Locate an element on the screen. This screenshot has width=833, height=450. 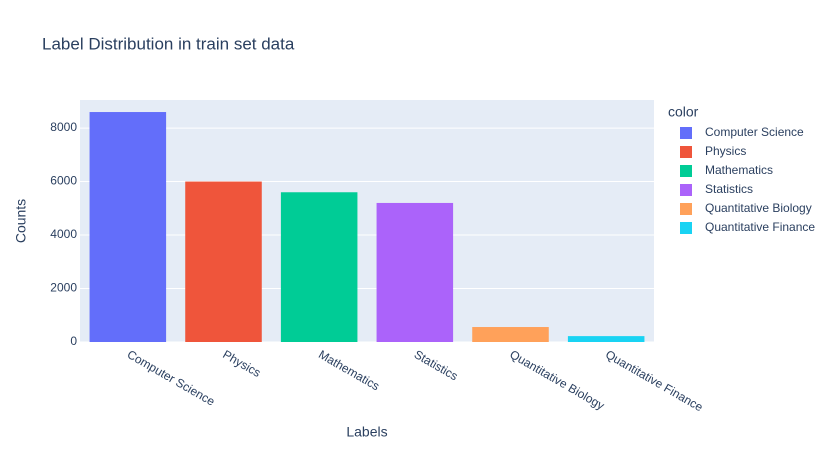
legend-label: Statistics is located at coordinates (729, 189).